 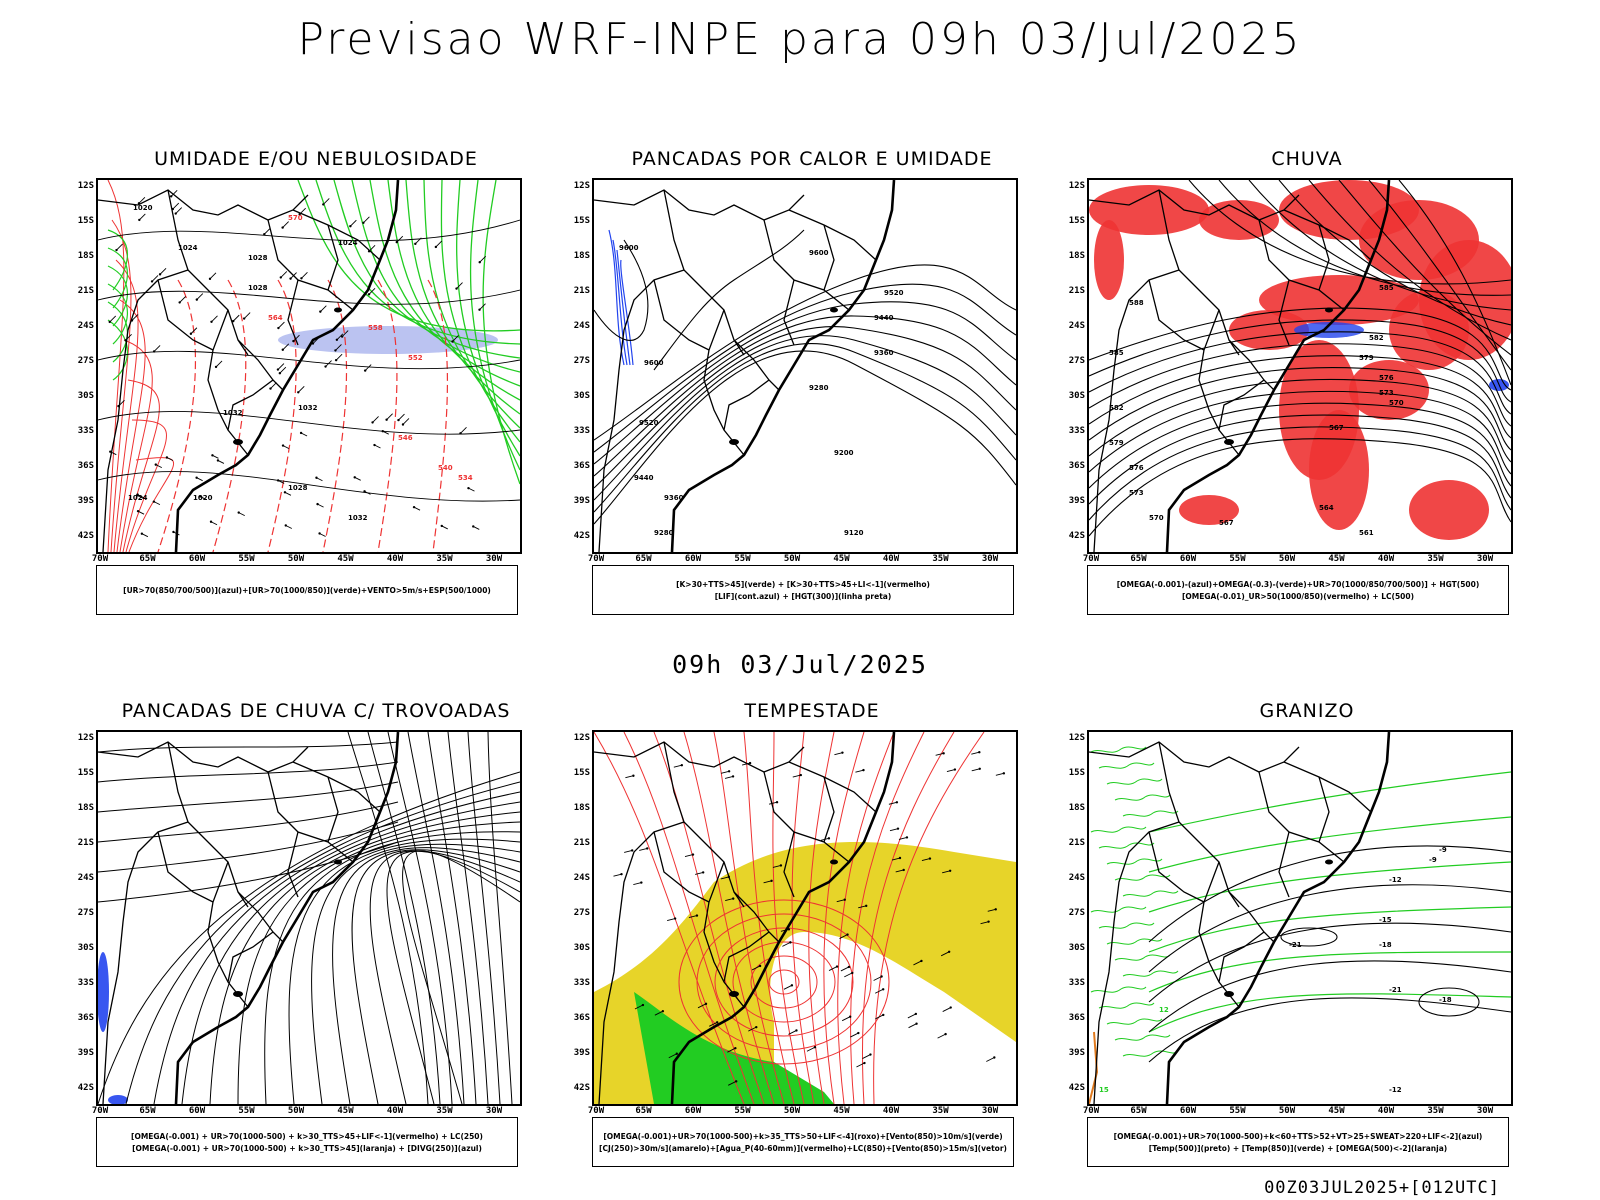 I want to click on panel-title: CHUVA, so click(x=1307, y=159).